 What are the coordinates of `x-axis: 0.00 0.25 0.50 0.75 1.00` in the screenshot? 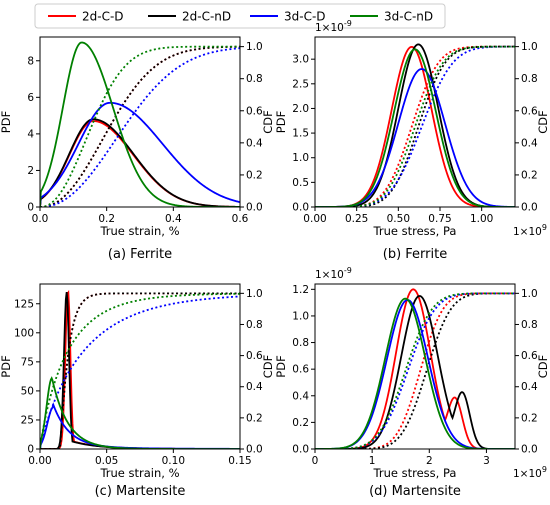 It's located at (398, 216).